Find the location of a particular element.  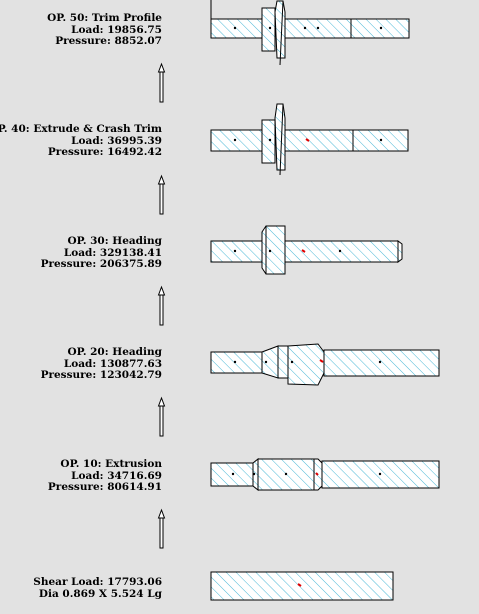

op30-pressure: Pressure: 206375.89 is located at coordinates (101, 264).